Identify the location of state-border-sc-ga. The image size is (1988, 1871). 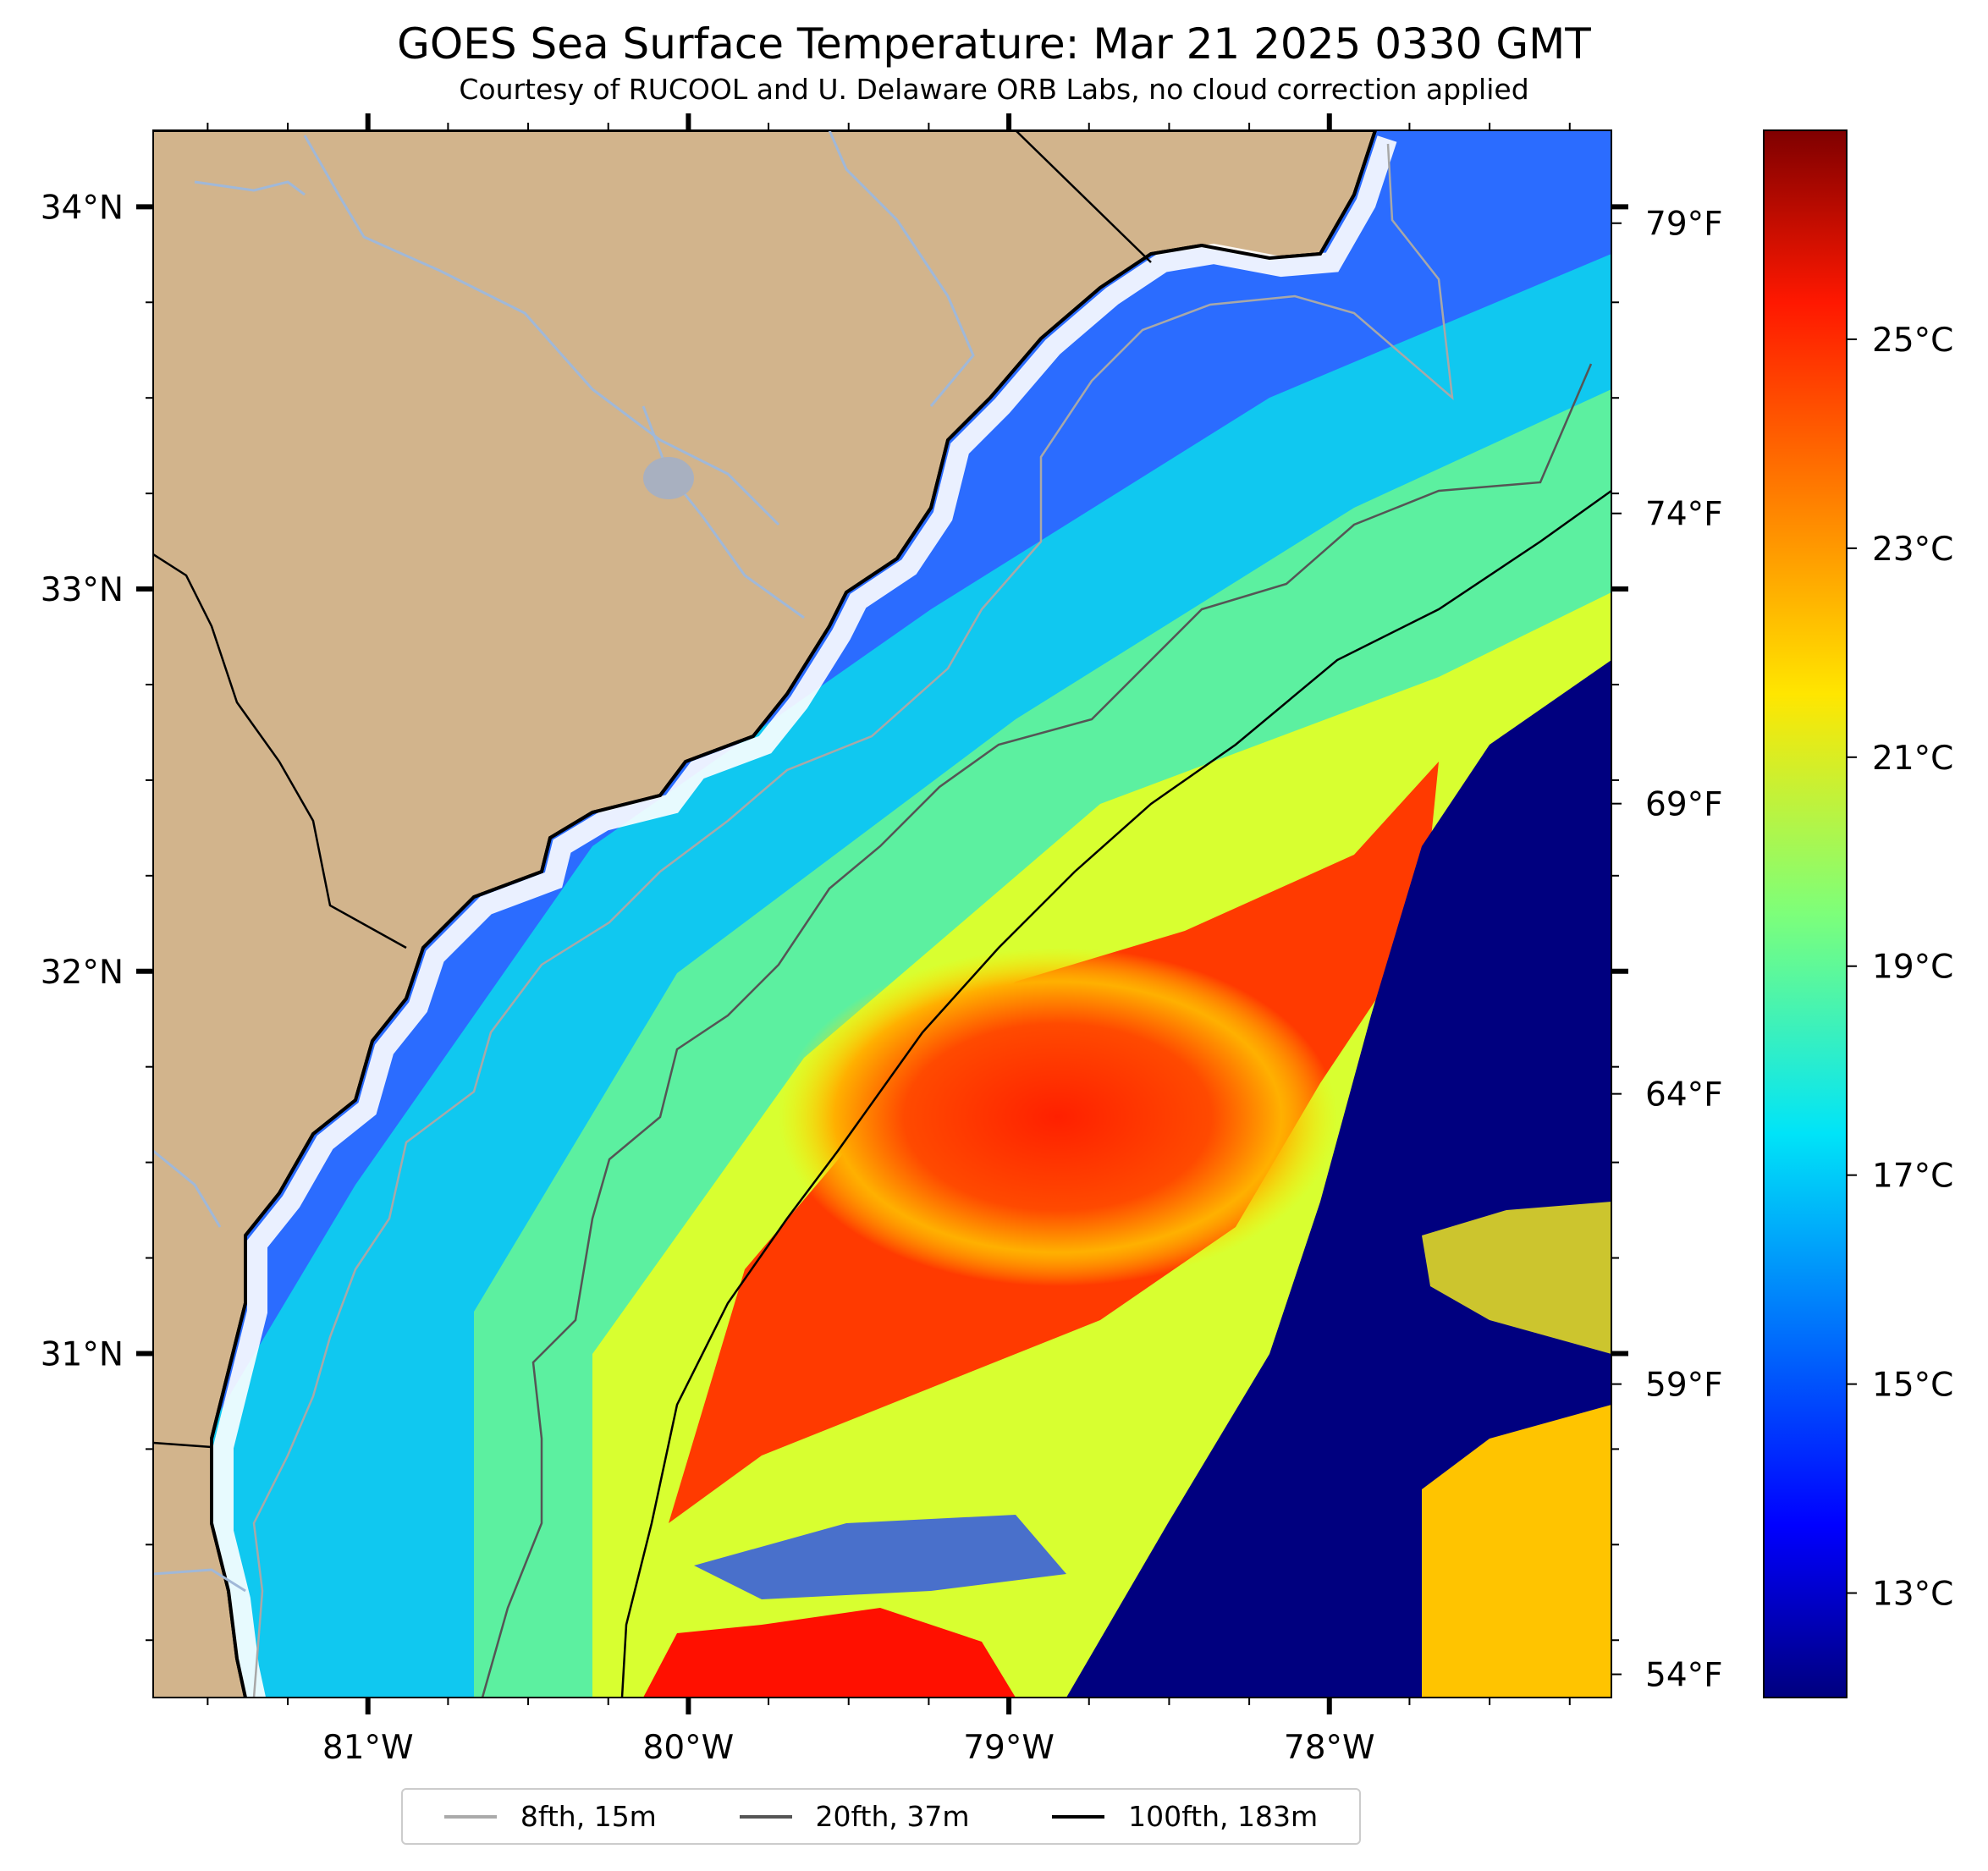
(280, 751).